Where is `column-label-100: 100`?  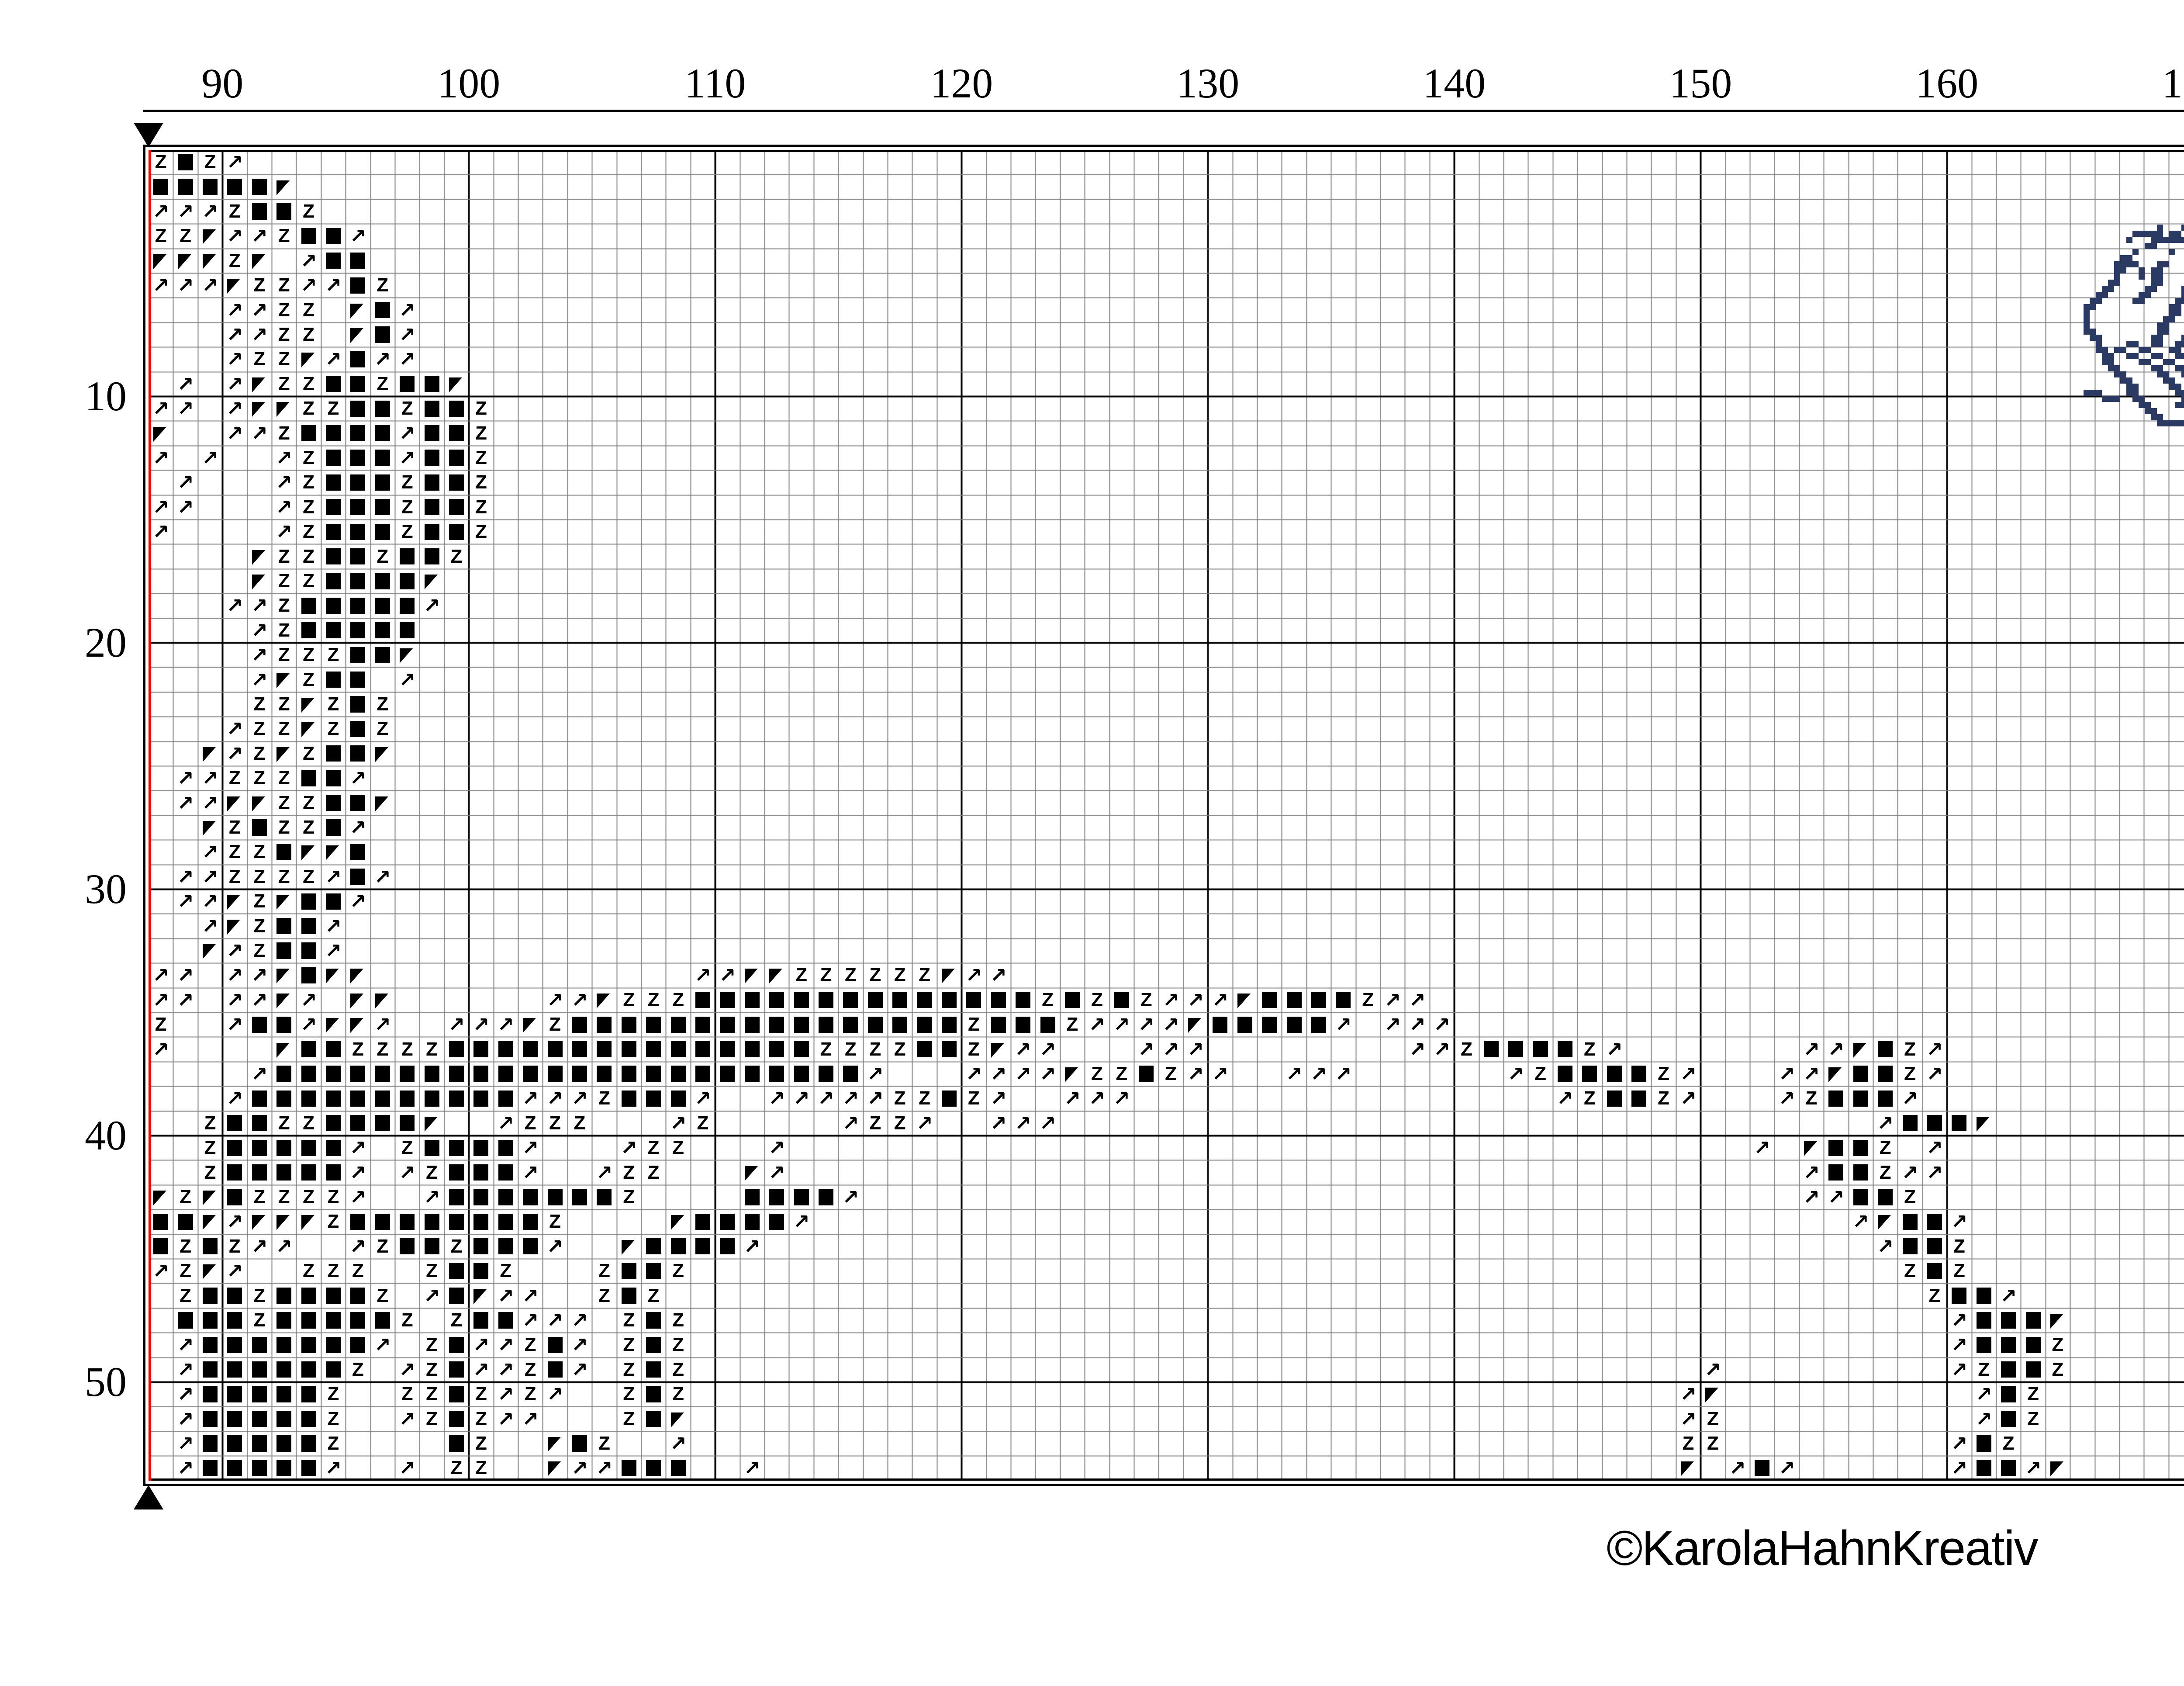 column-label-100: 100 is located at coordinates (469, 83).